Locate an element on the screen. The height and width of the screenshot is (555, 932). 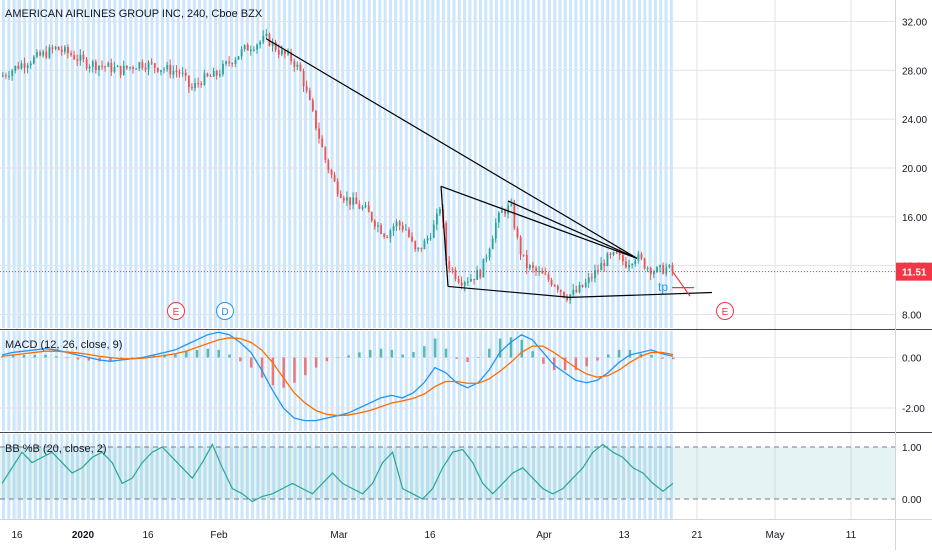
event-marker is located at coordinates (176, 311).